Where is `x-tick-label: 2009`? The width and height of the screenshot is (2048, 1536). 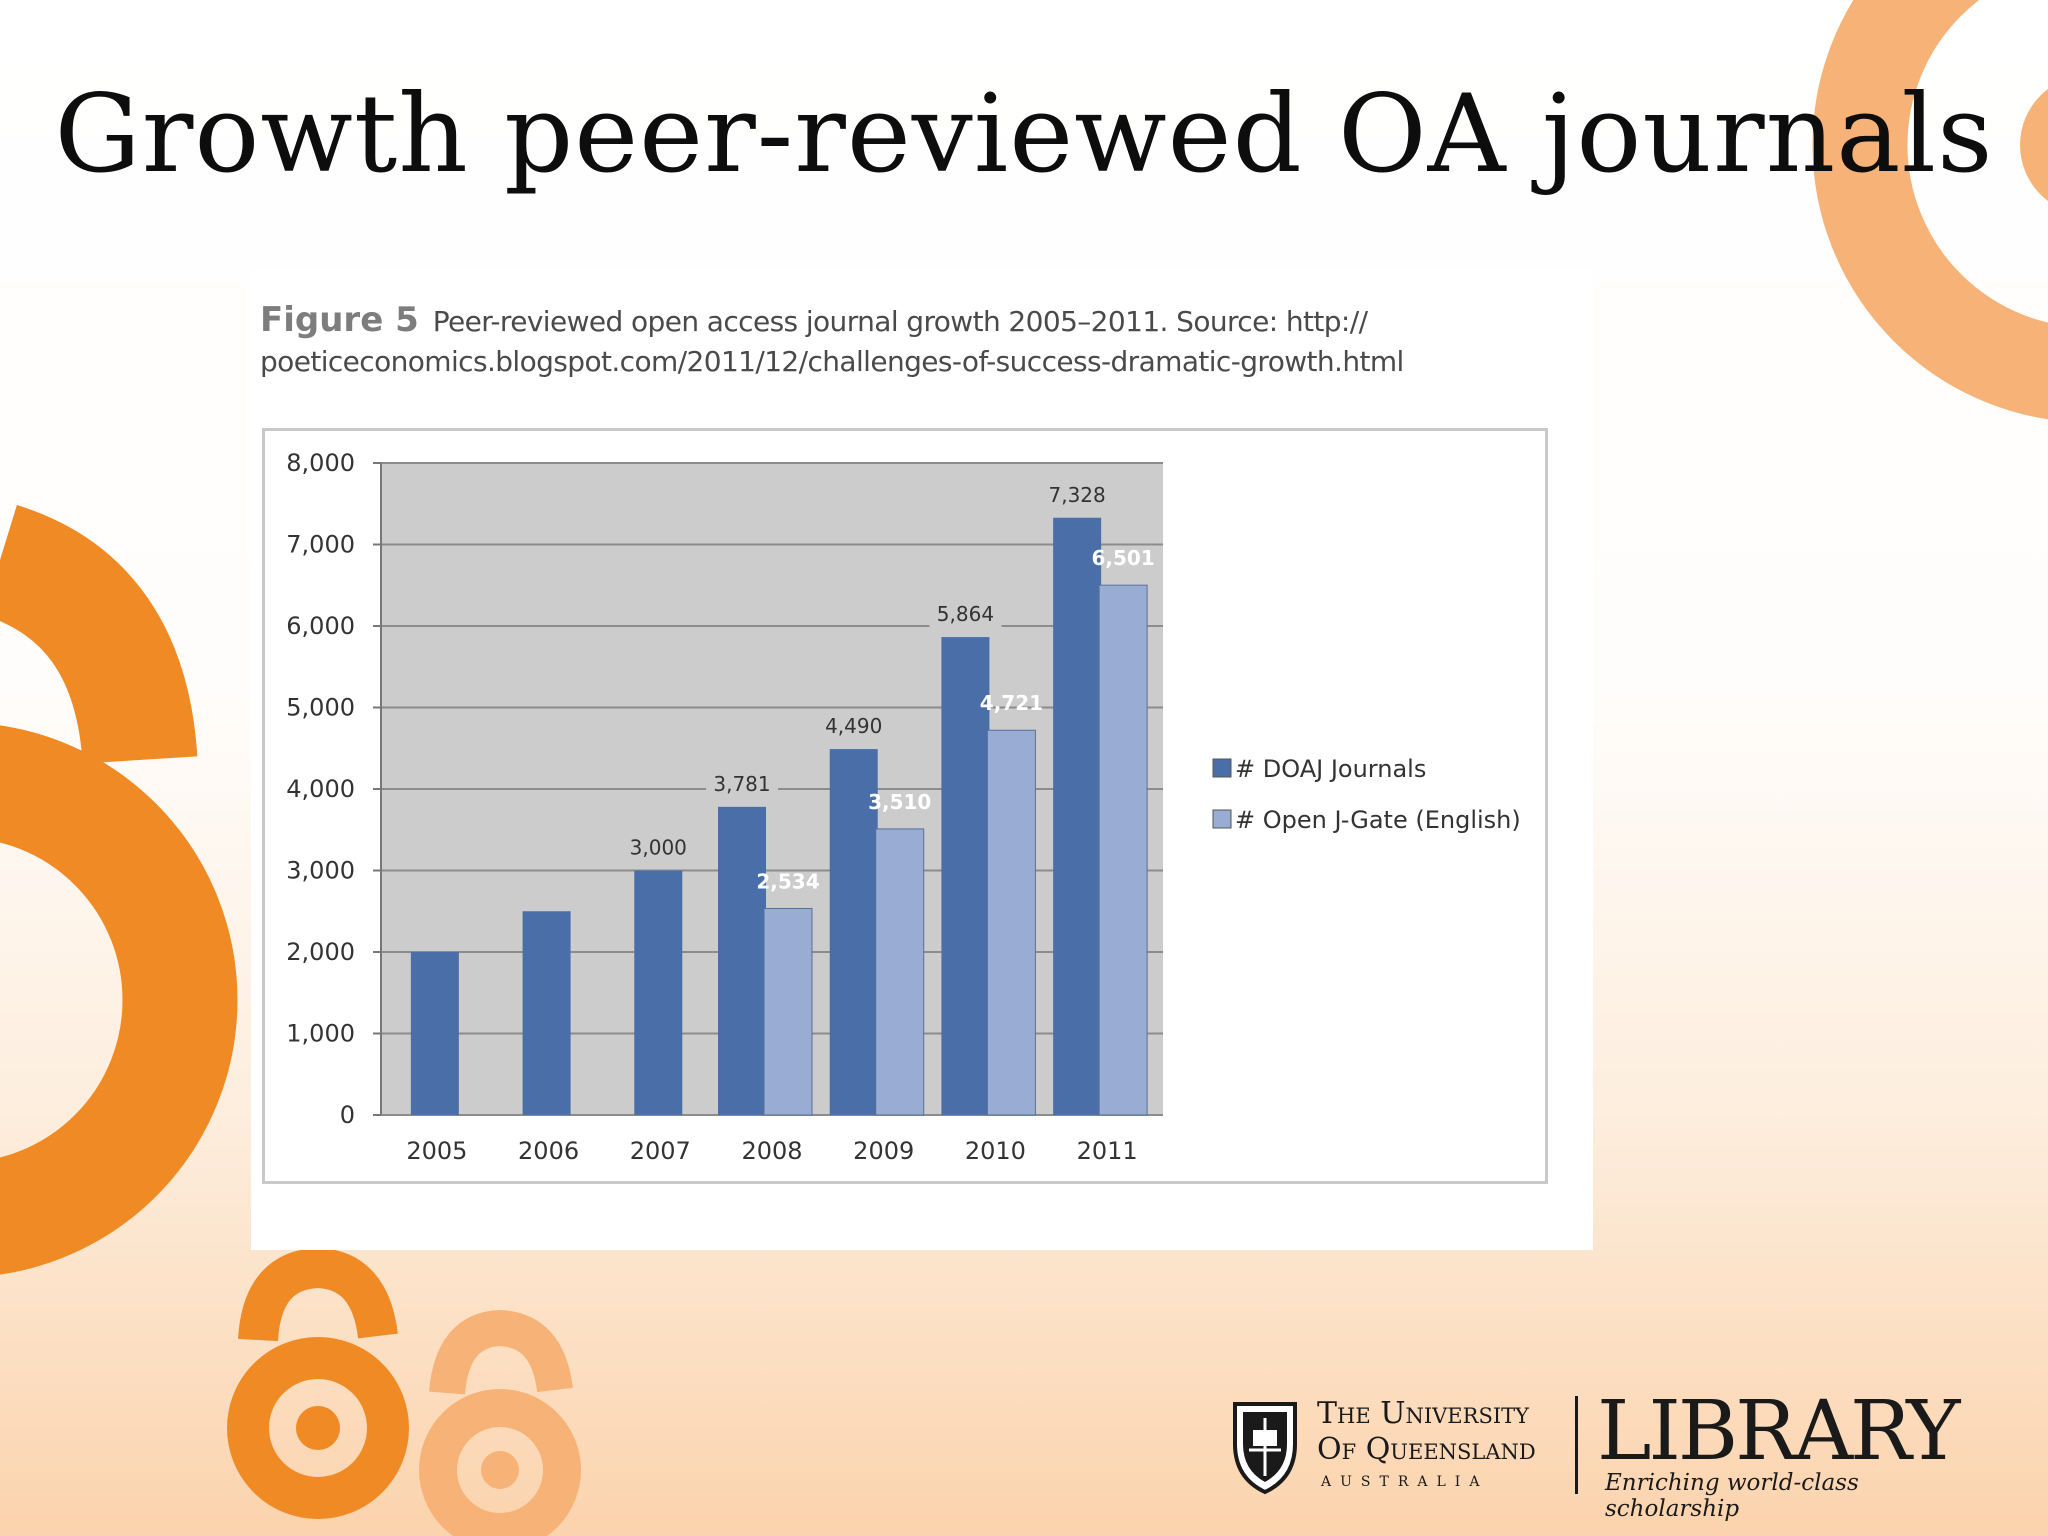 x-tick-label: 2009 is located at coordinates (883, 1151).